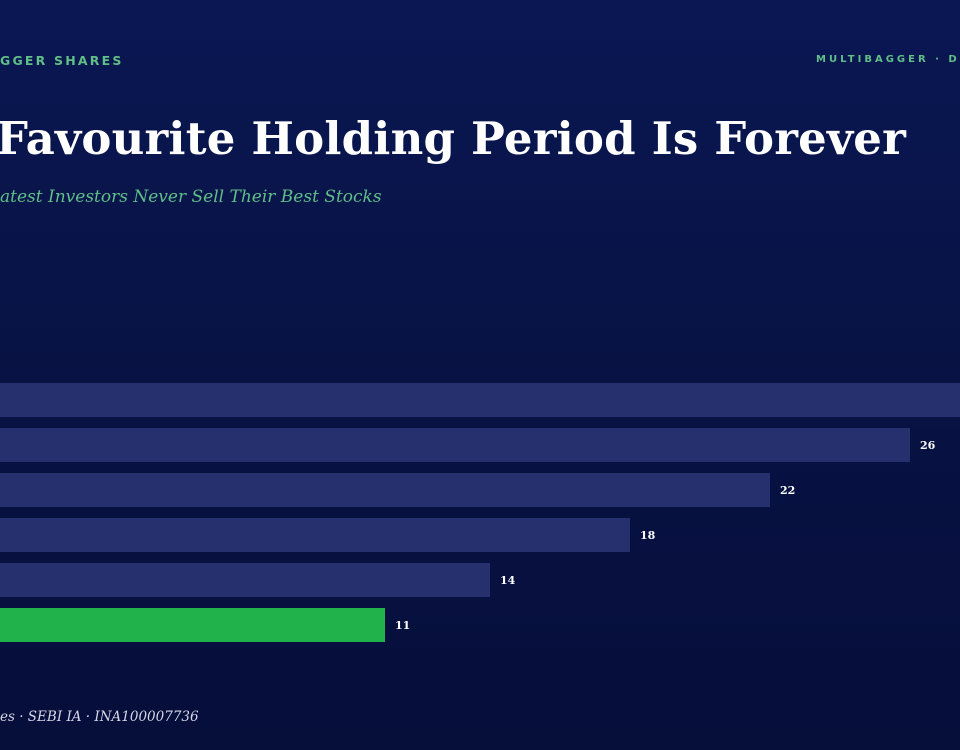  Describe the element at coordinates (99, 717) in the screenshot. I see `footer-disclaimer: es · SEBI IA · INA100007736` at that location.